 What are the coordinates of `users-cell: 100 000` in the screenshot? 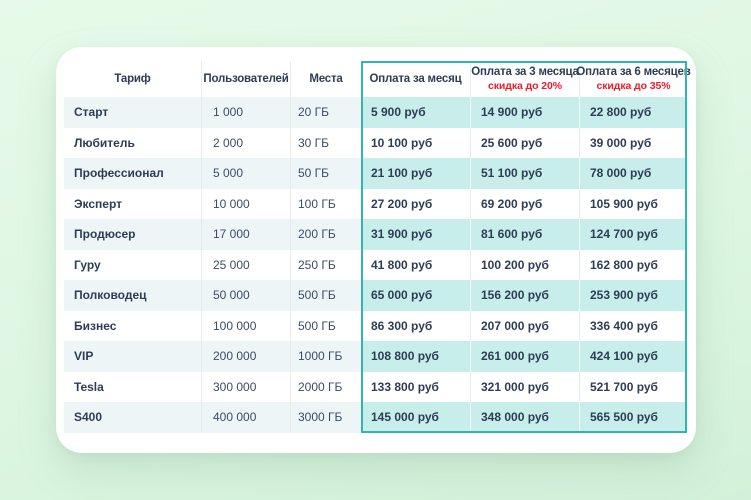 It's located at (245, 325).